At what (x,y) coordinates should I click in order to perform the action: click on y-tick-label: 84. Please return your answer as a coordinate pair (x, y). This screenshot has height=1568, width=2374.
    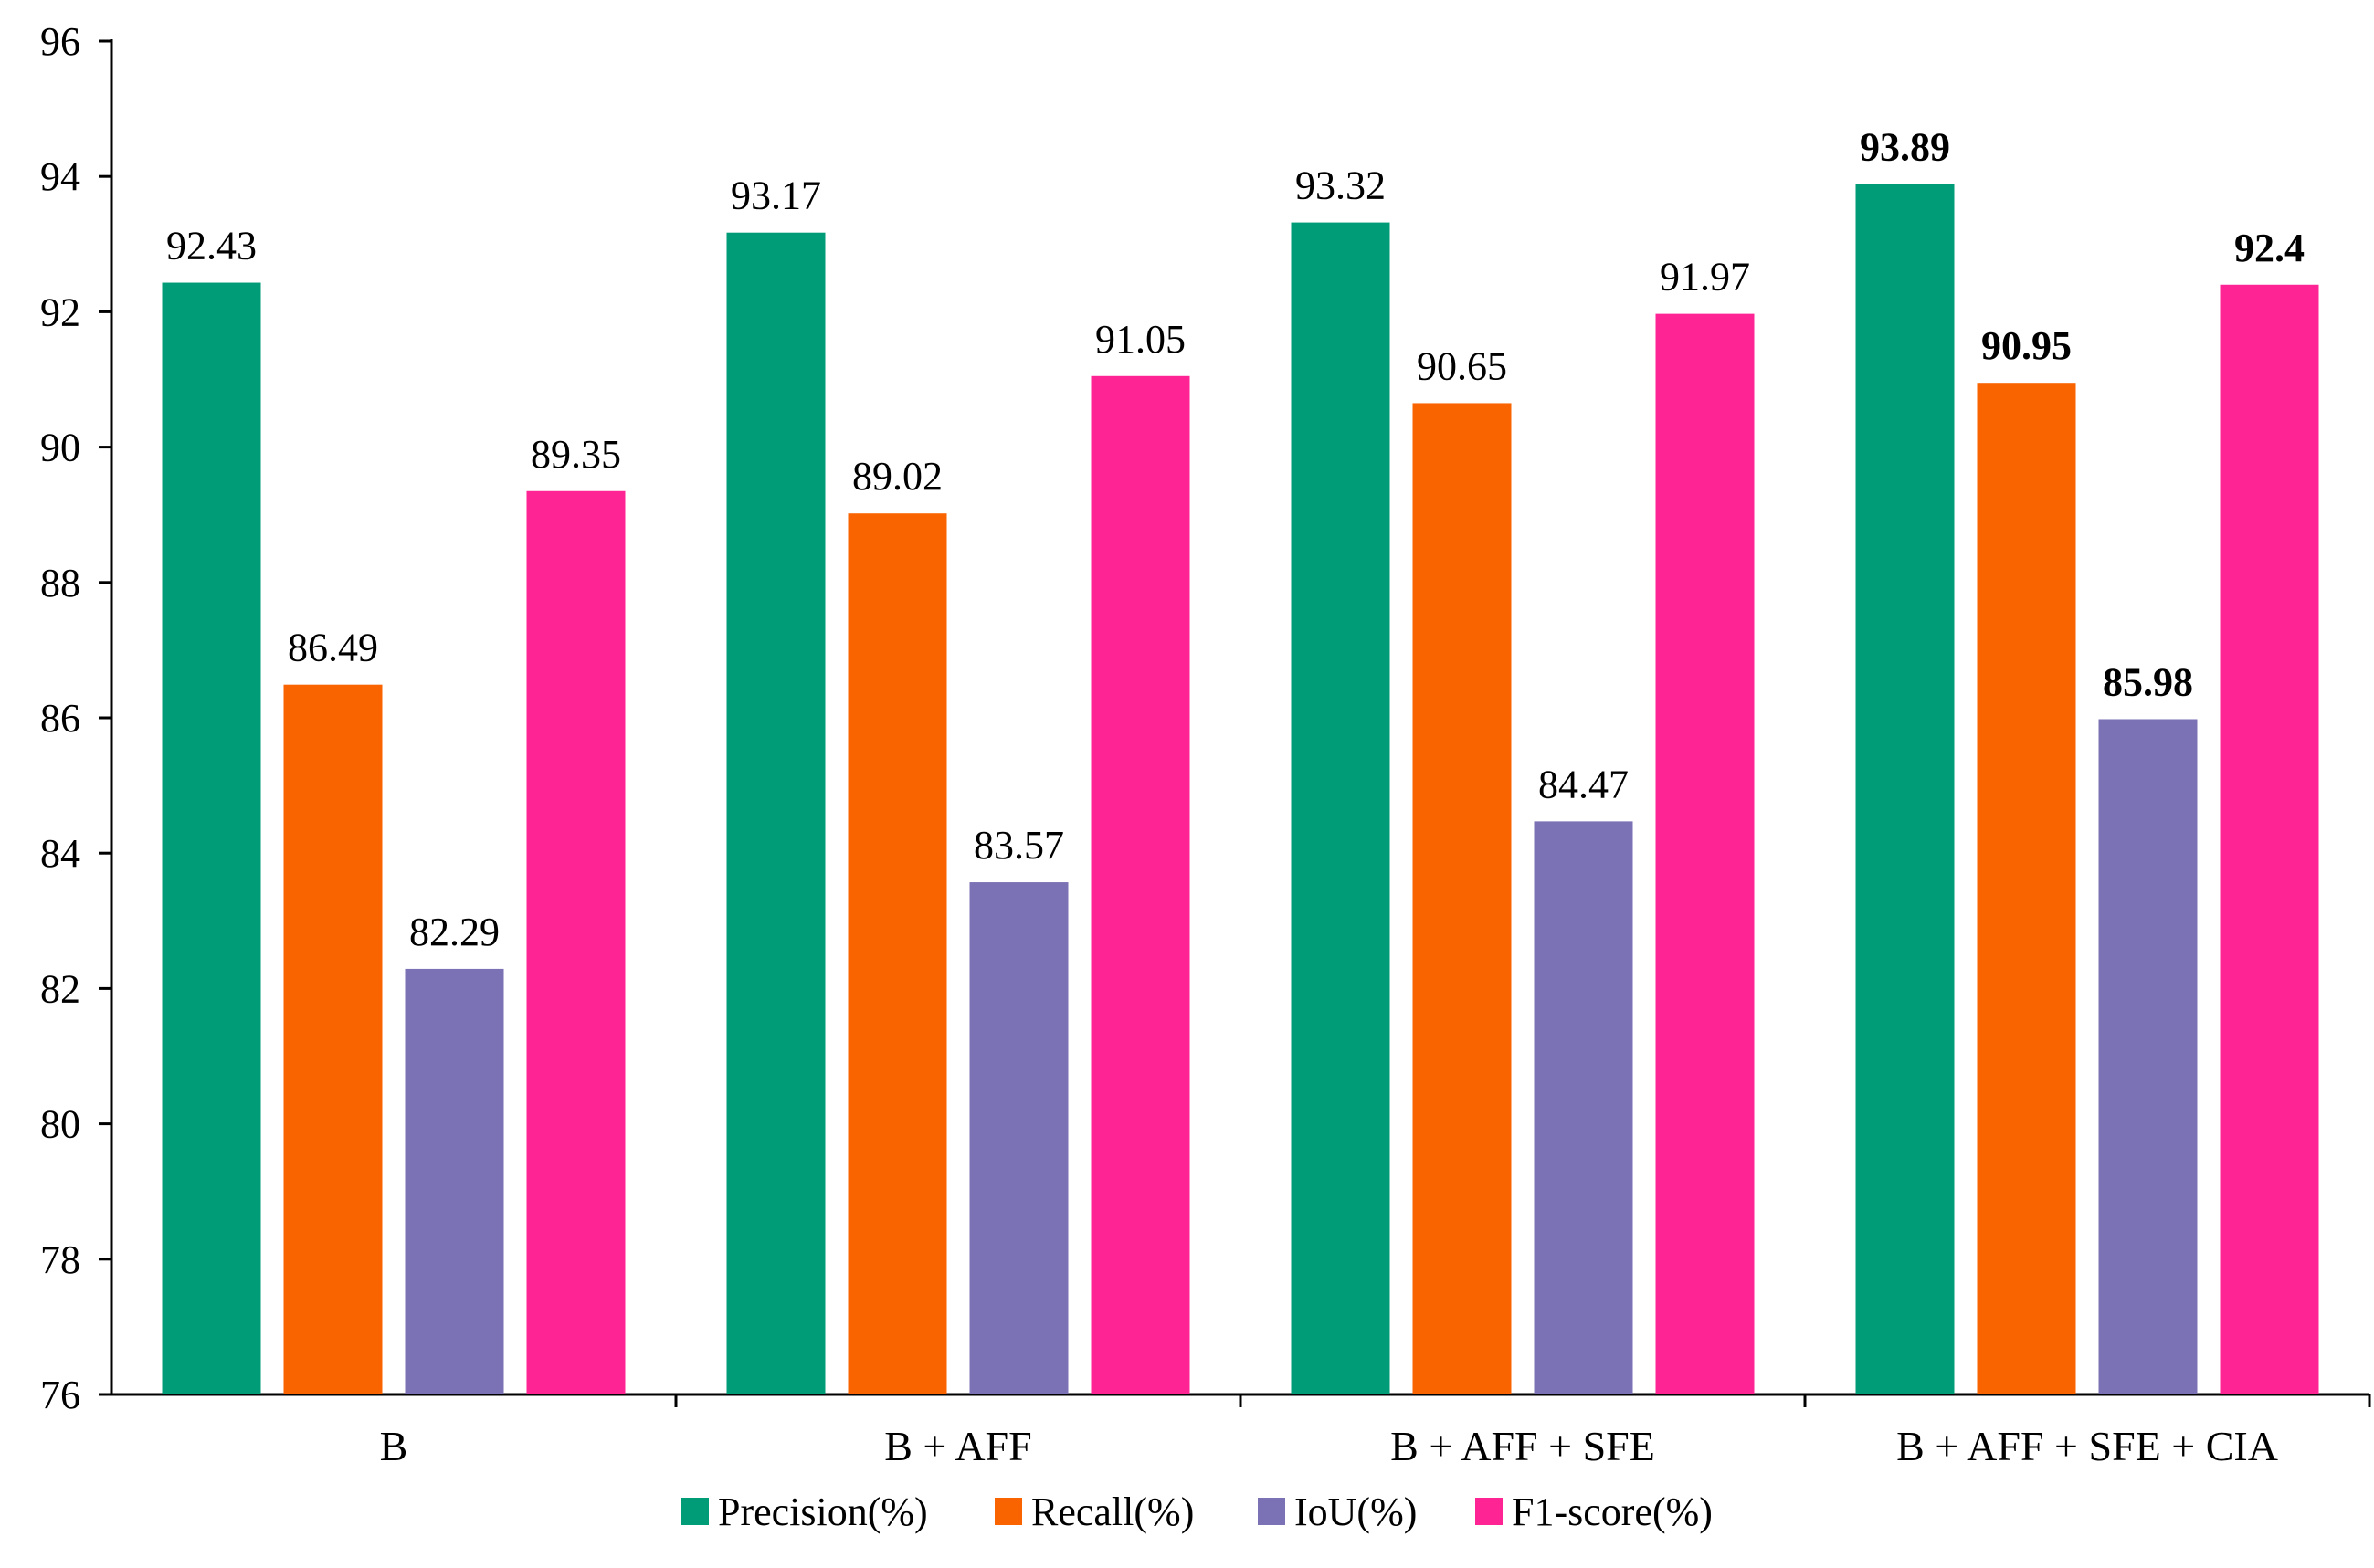
    Looking at the image, I should click on (60, 853).